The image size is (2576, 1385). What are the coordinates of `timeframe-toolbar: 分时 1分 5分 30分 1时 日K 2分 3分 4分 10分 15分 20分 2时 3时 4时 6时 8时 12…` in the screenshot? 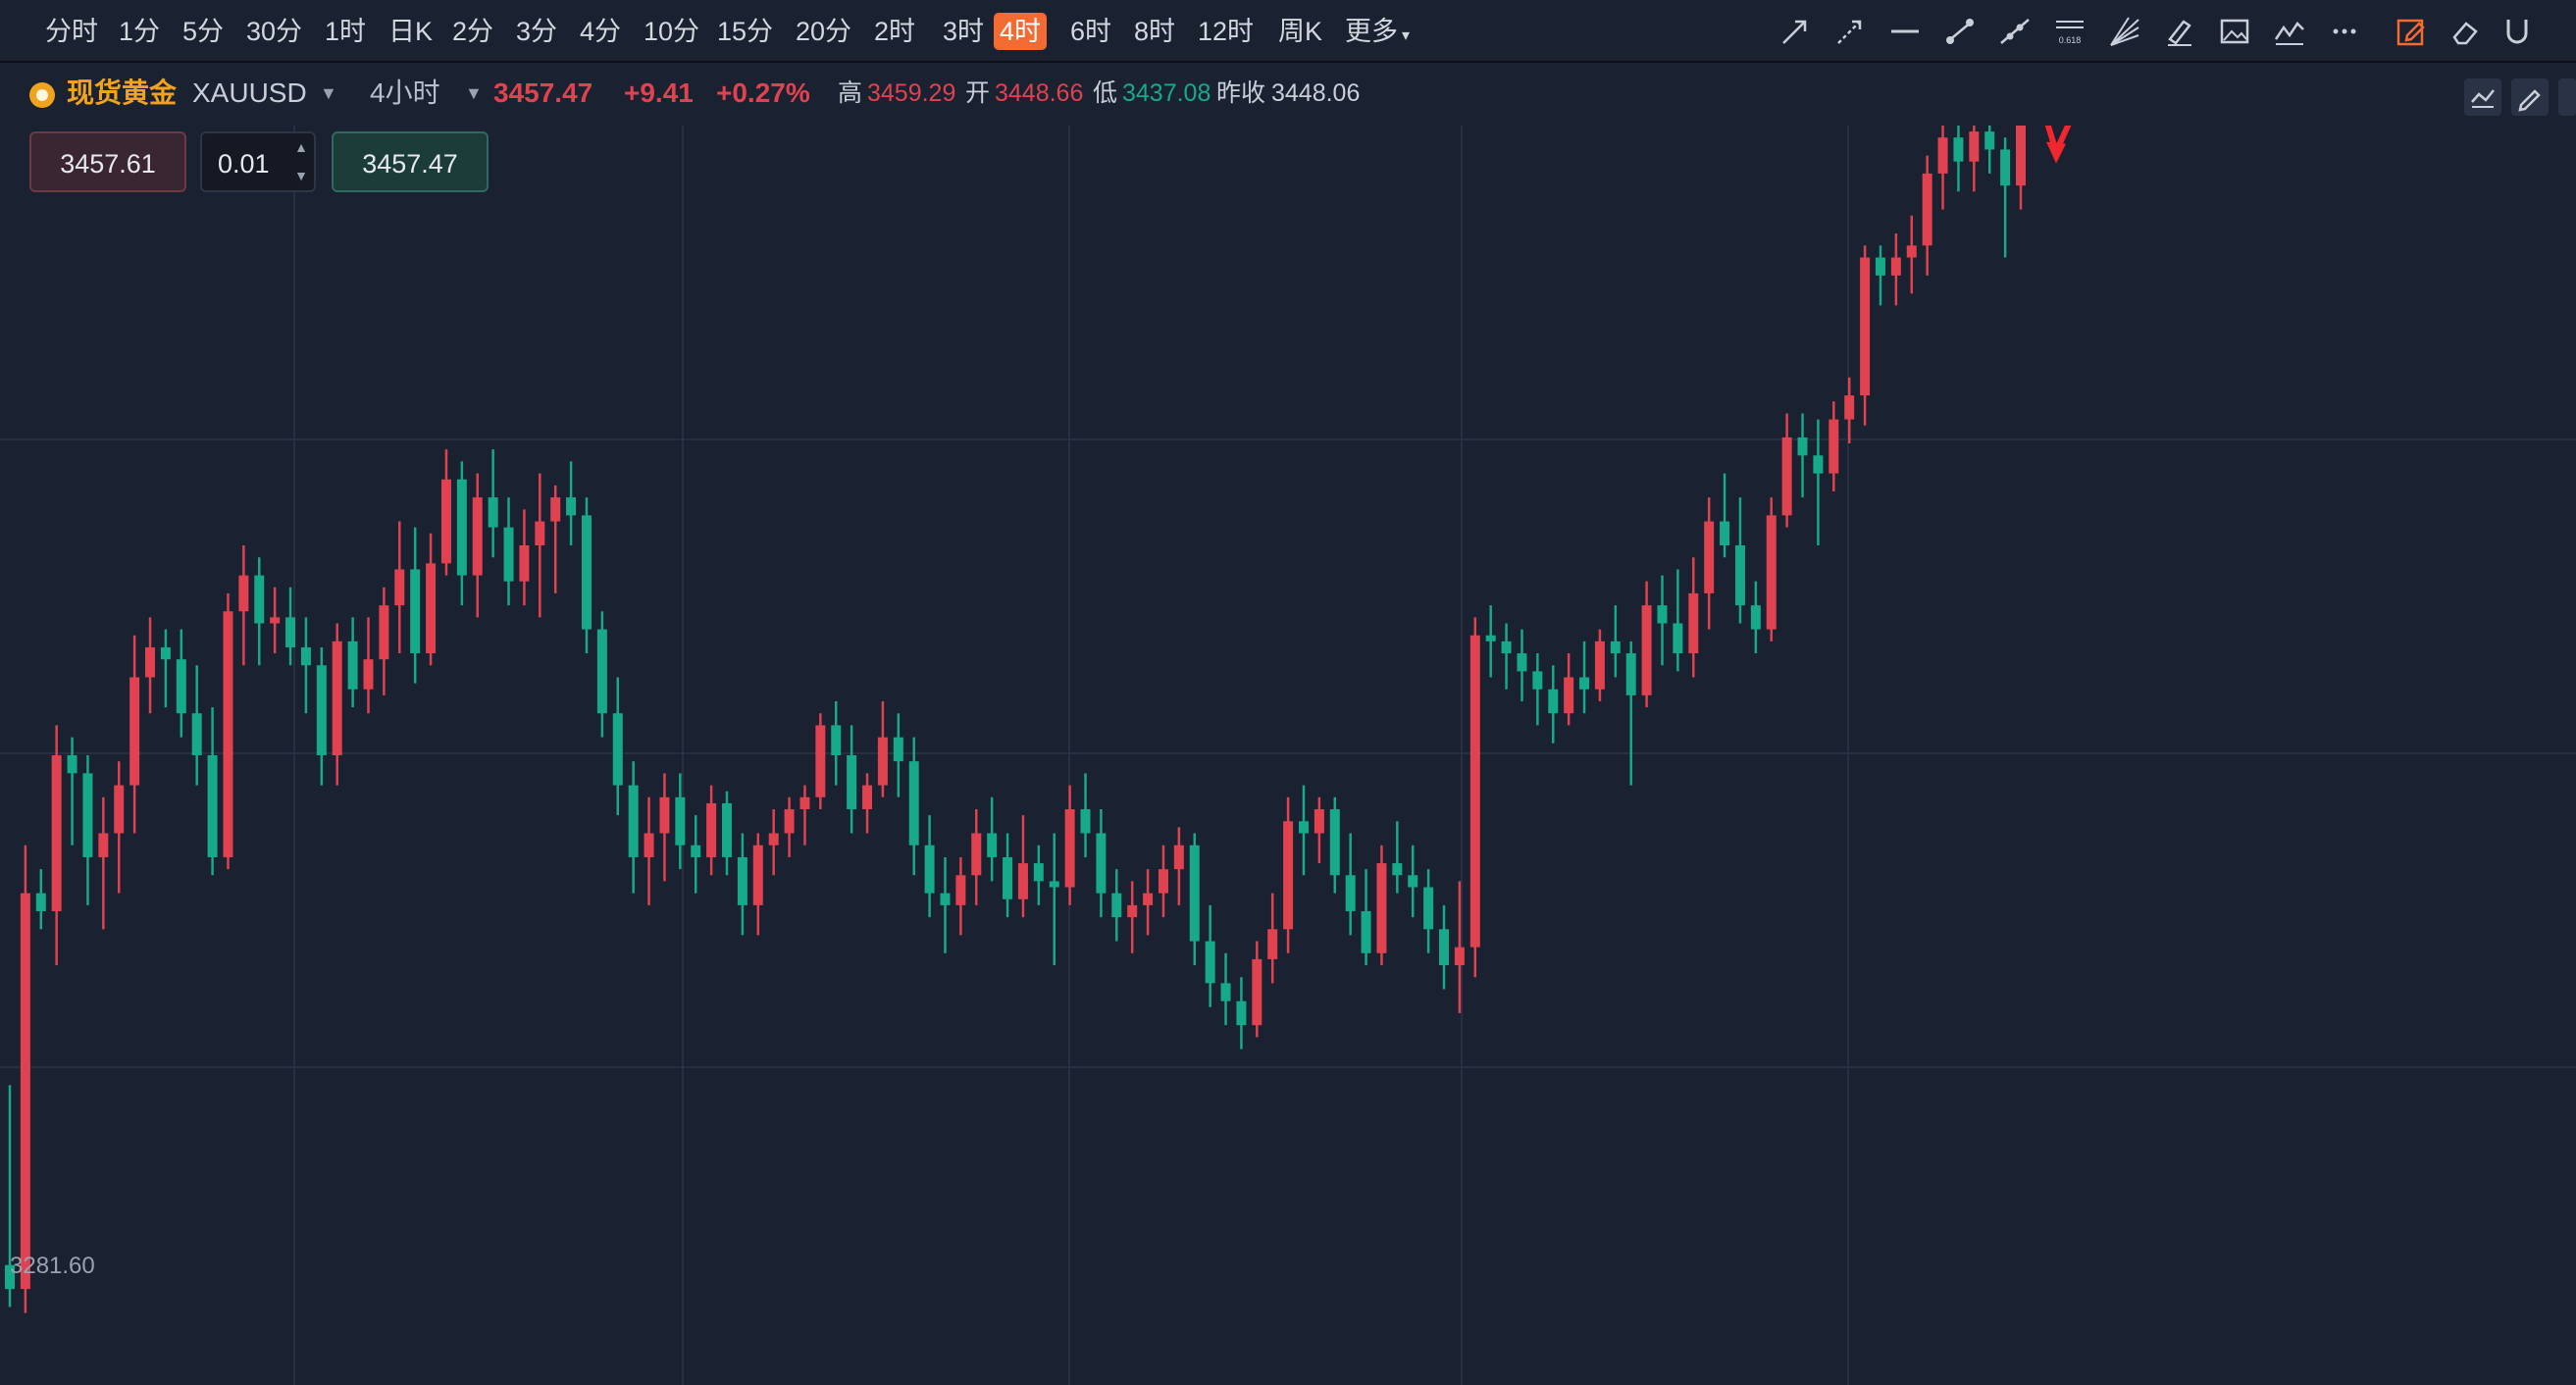 It's located at (1288, 32).